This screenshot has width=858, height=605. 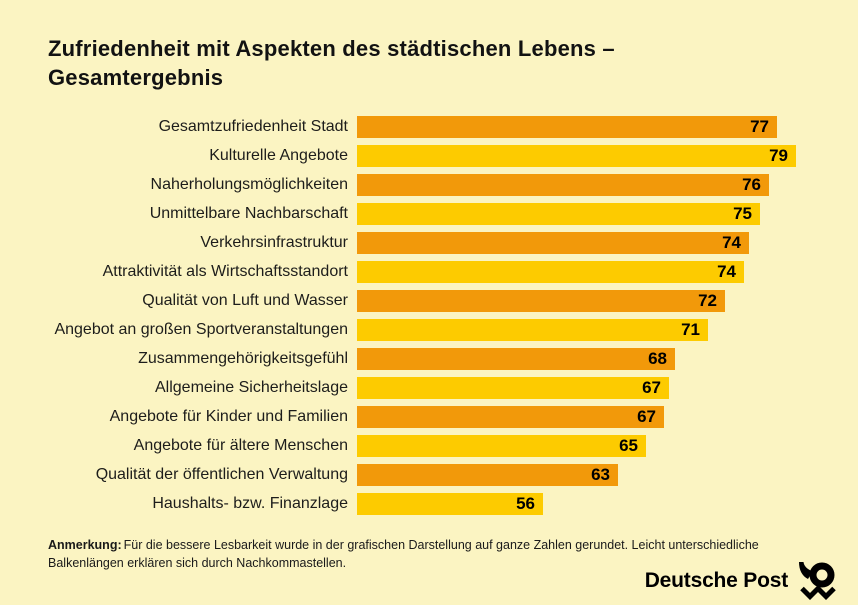 I want to click on bar-value-label: 72, so click(x=707, y=300).